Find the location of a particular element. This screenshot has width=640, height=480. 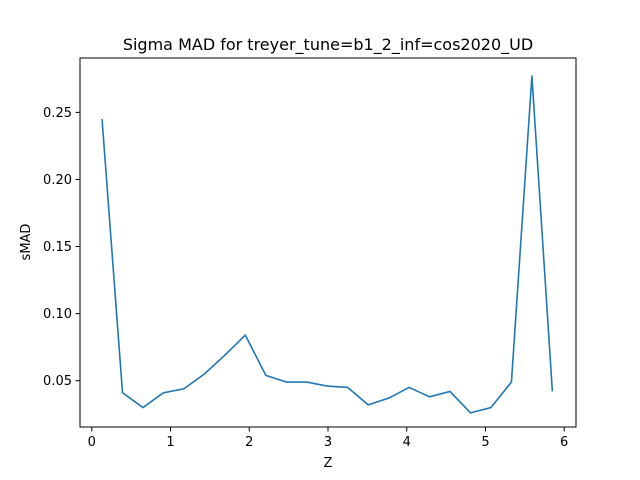

x-tick-label: 6 is located at coordinates (564, 442).